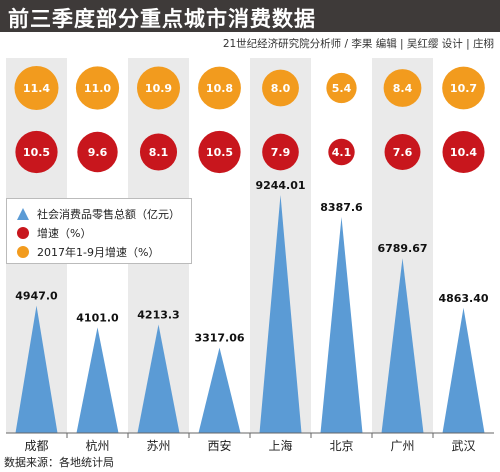 Image resolution: width=500 pixels, height=472 pixels. I want to click on growth-value-label: 4.1, so click(342, 152).